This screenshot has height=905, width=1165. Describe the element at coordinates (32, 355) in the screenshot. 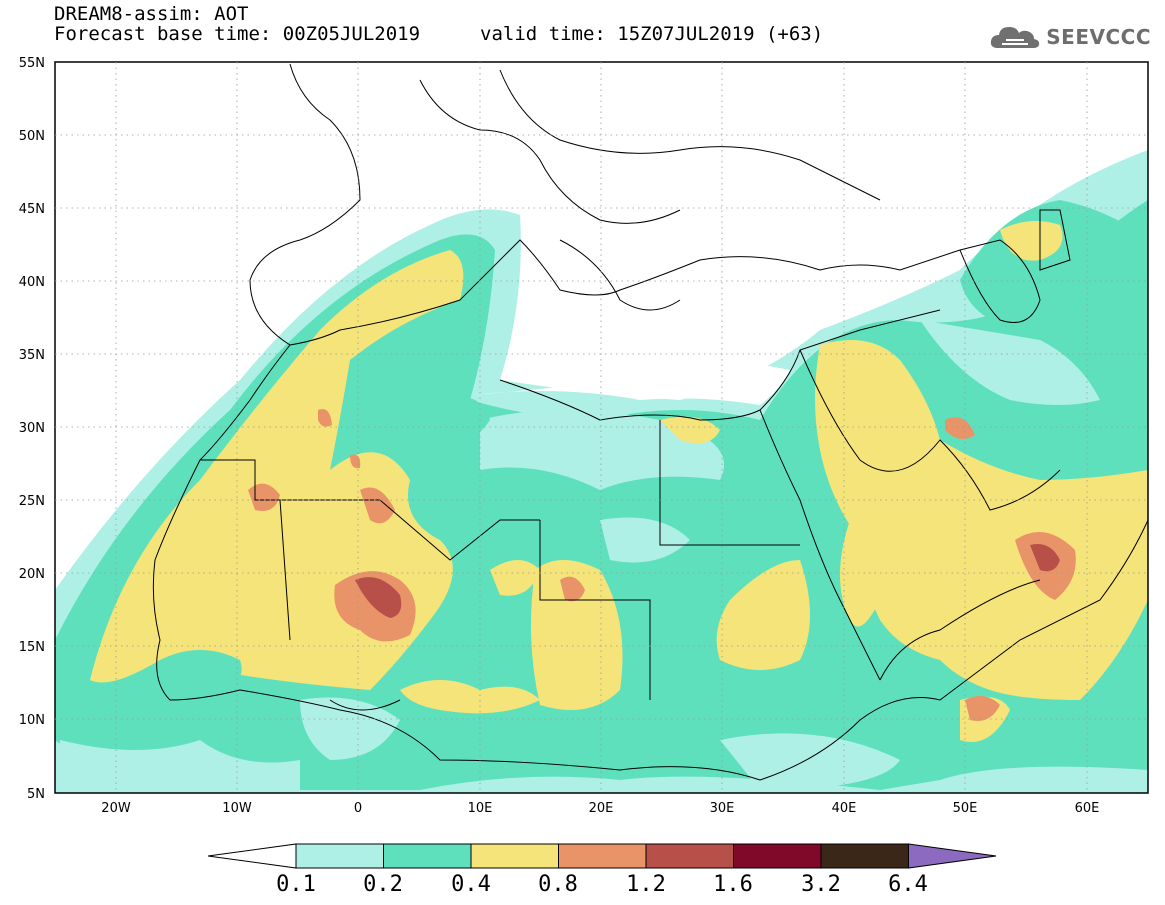

I see `lat-label-35n: 35N` at that location.